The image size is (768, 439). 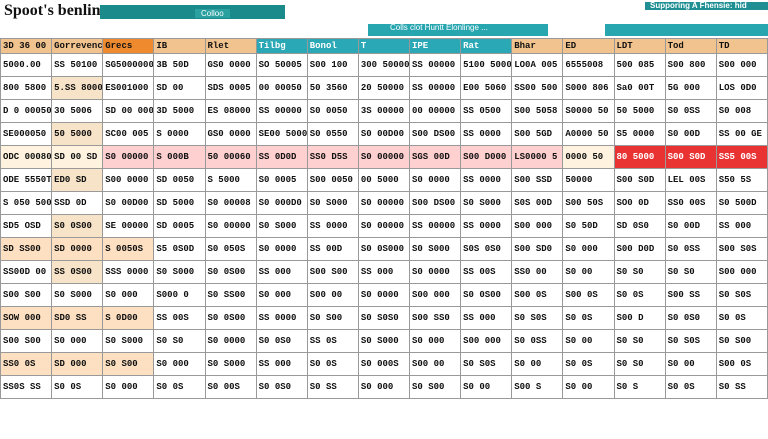 What do you see at coordinates (384, 180) in the screenshot?
I see `table-cell: 00 5000` at bounding box center [384, 180].